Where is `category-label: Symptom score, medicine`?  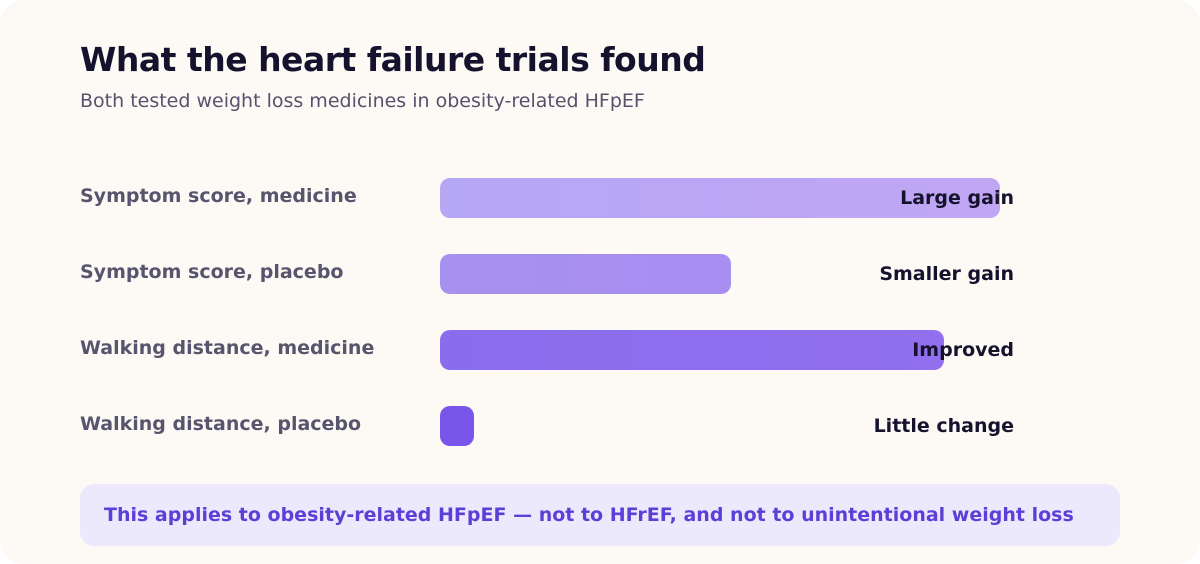 category-label: Symptom score, medicine is located at coordinates (218, 196).